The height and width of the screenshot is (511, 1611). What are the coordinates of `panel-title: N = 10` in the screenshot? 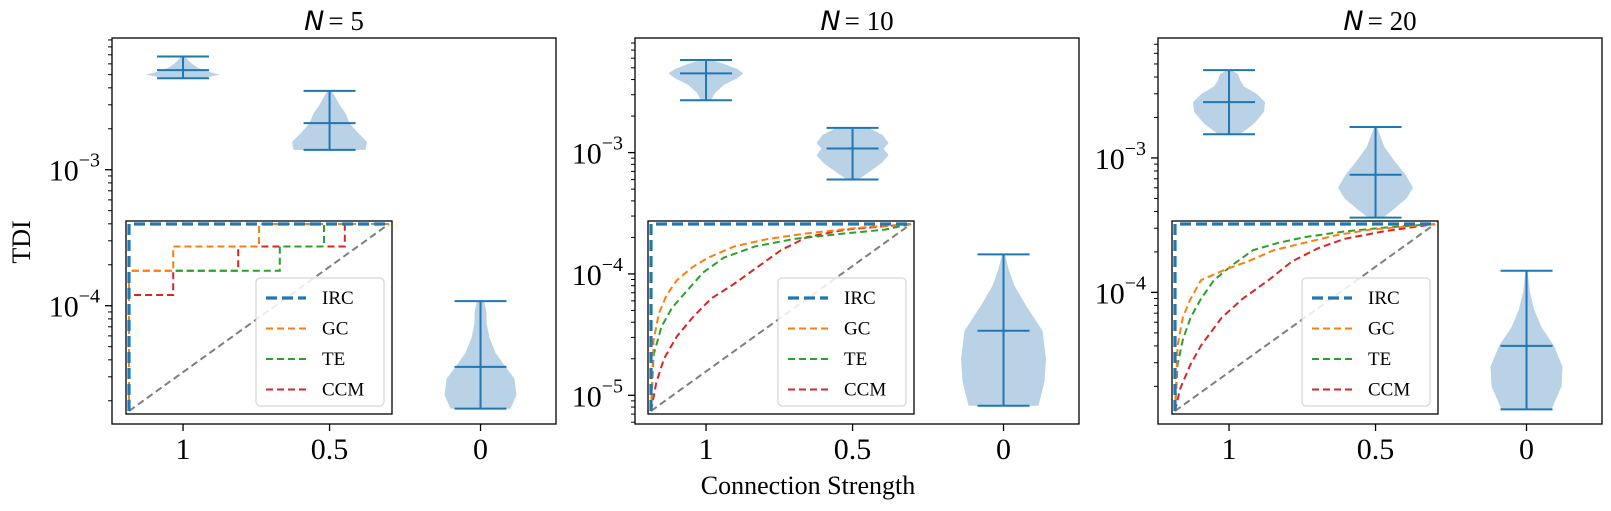 It's located at (856, 21).